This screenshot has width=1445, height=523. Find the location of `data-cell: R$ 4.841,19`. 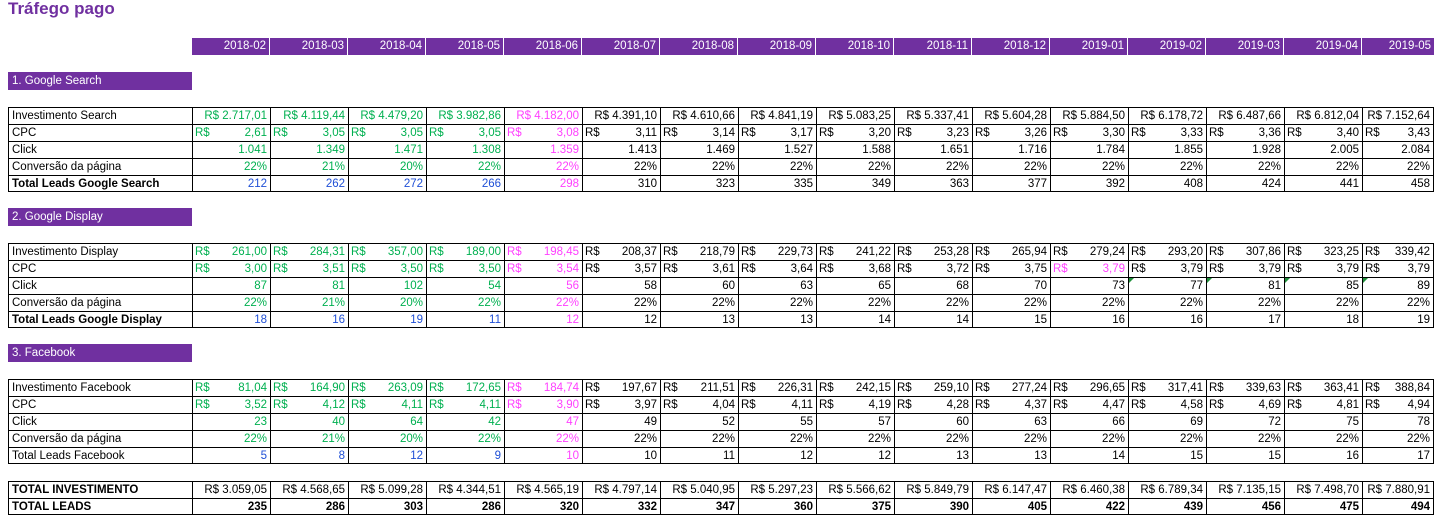

data-cell: R$ 4.841,19 is located at coordinates (777, 115).